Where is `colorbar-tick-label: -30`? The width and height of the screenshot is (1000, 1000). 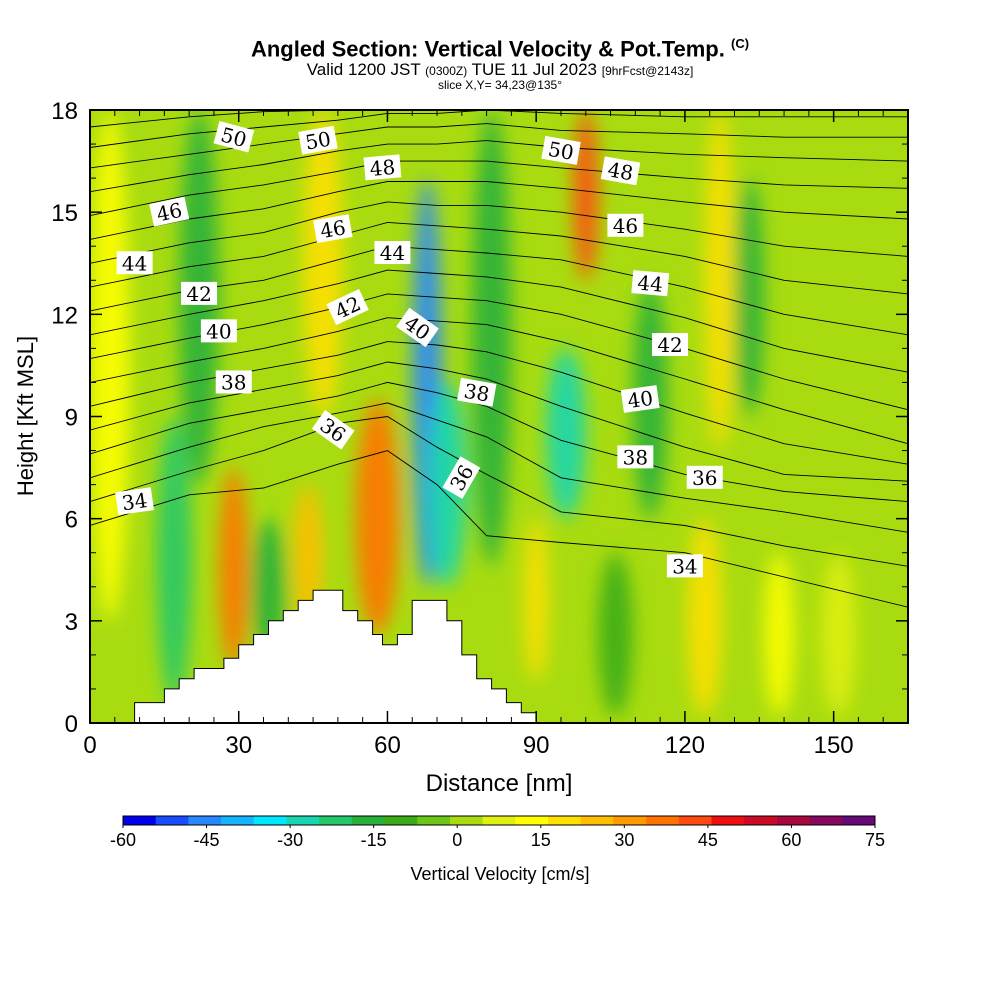 colorbar-tick-label: -30 is located at coordinates (290, 840).